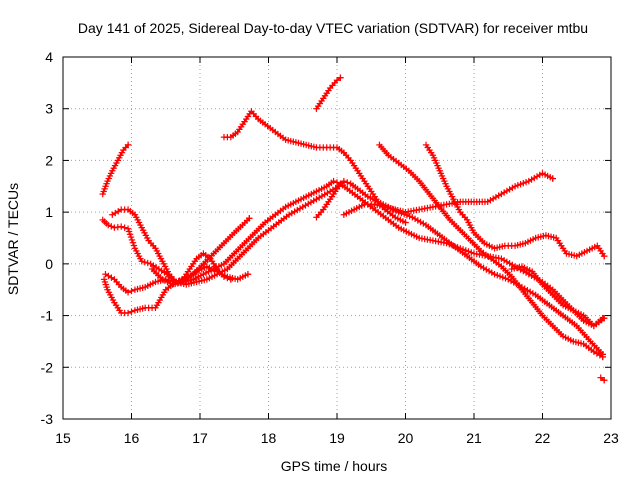  Describe the element at coordinates (47, 367) in the screenshot. I see `y-tick-label: -2` at that location.